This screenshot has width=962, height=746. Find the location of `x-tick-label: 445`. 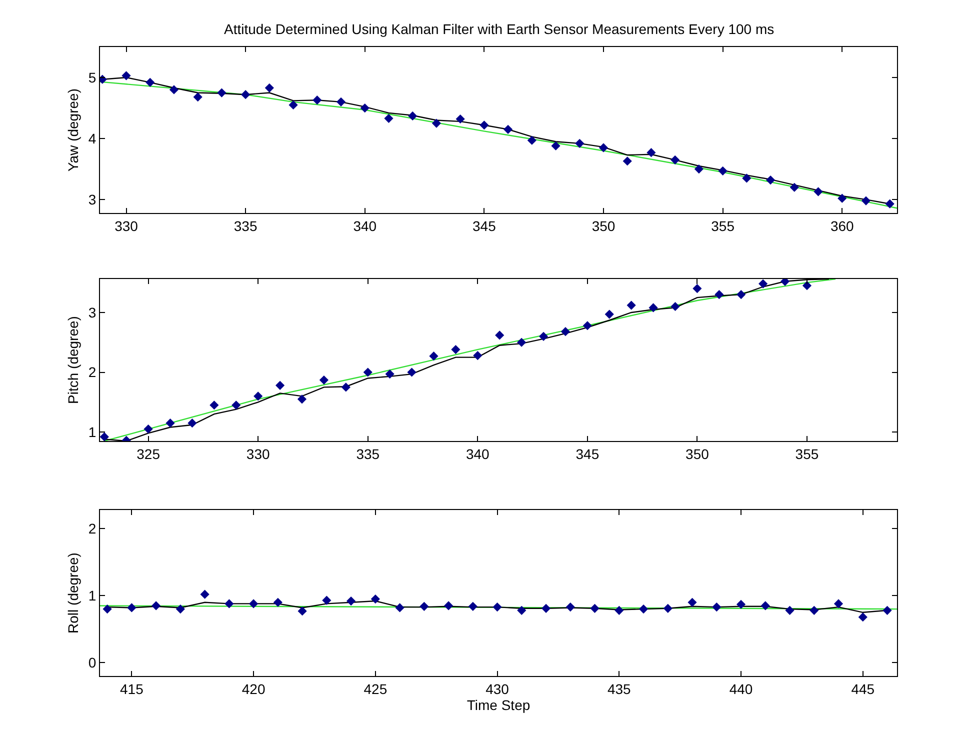

x-tick-label: 445 is located at coordinates (863, 688).